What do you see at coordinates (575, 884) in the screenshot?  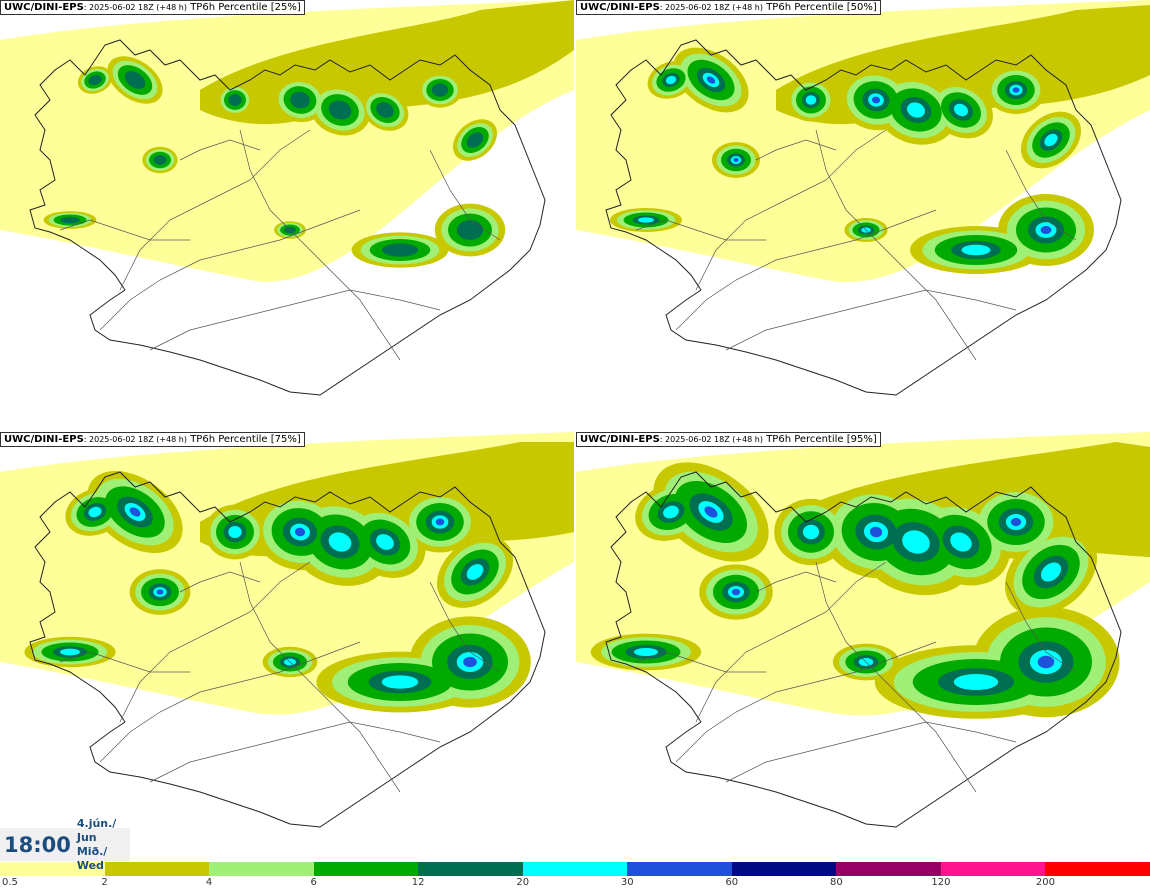 I see `color-scale-labels: 0.5 2 4 6 12 20 30 60 80 120 200` at bounding box center [575, 884].